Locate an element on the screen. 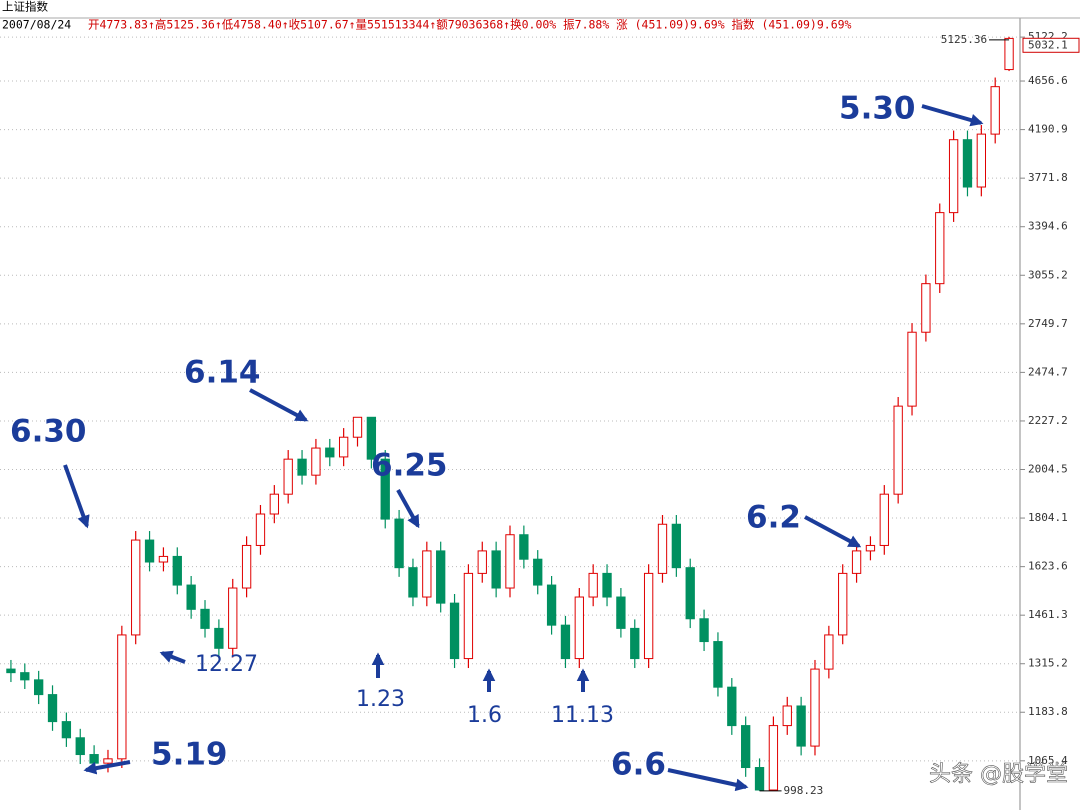 This screenshot has width=1080, height=810. y-tick-label: 3771.8 is located at coordinates (1048, 177).